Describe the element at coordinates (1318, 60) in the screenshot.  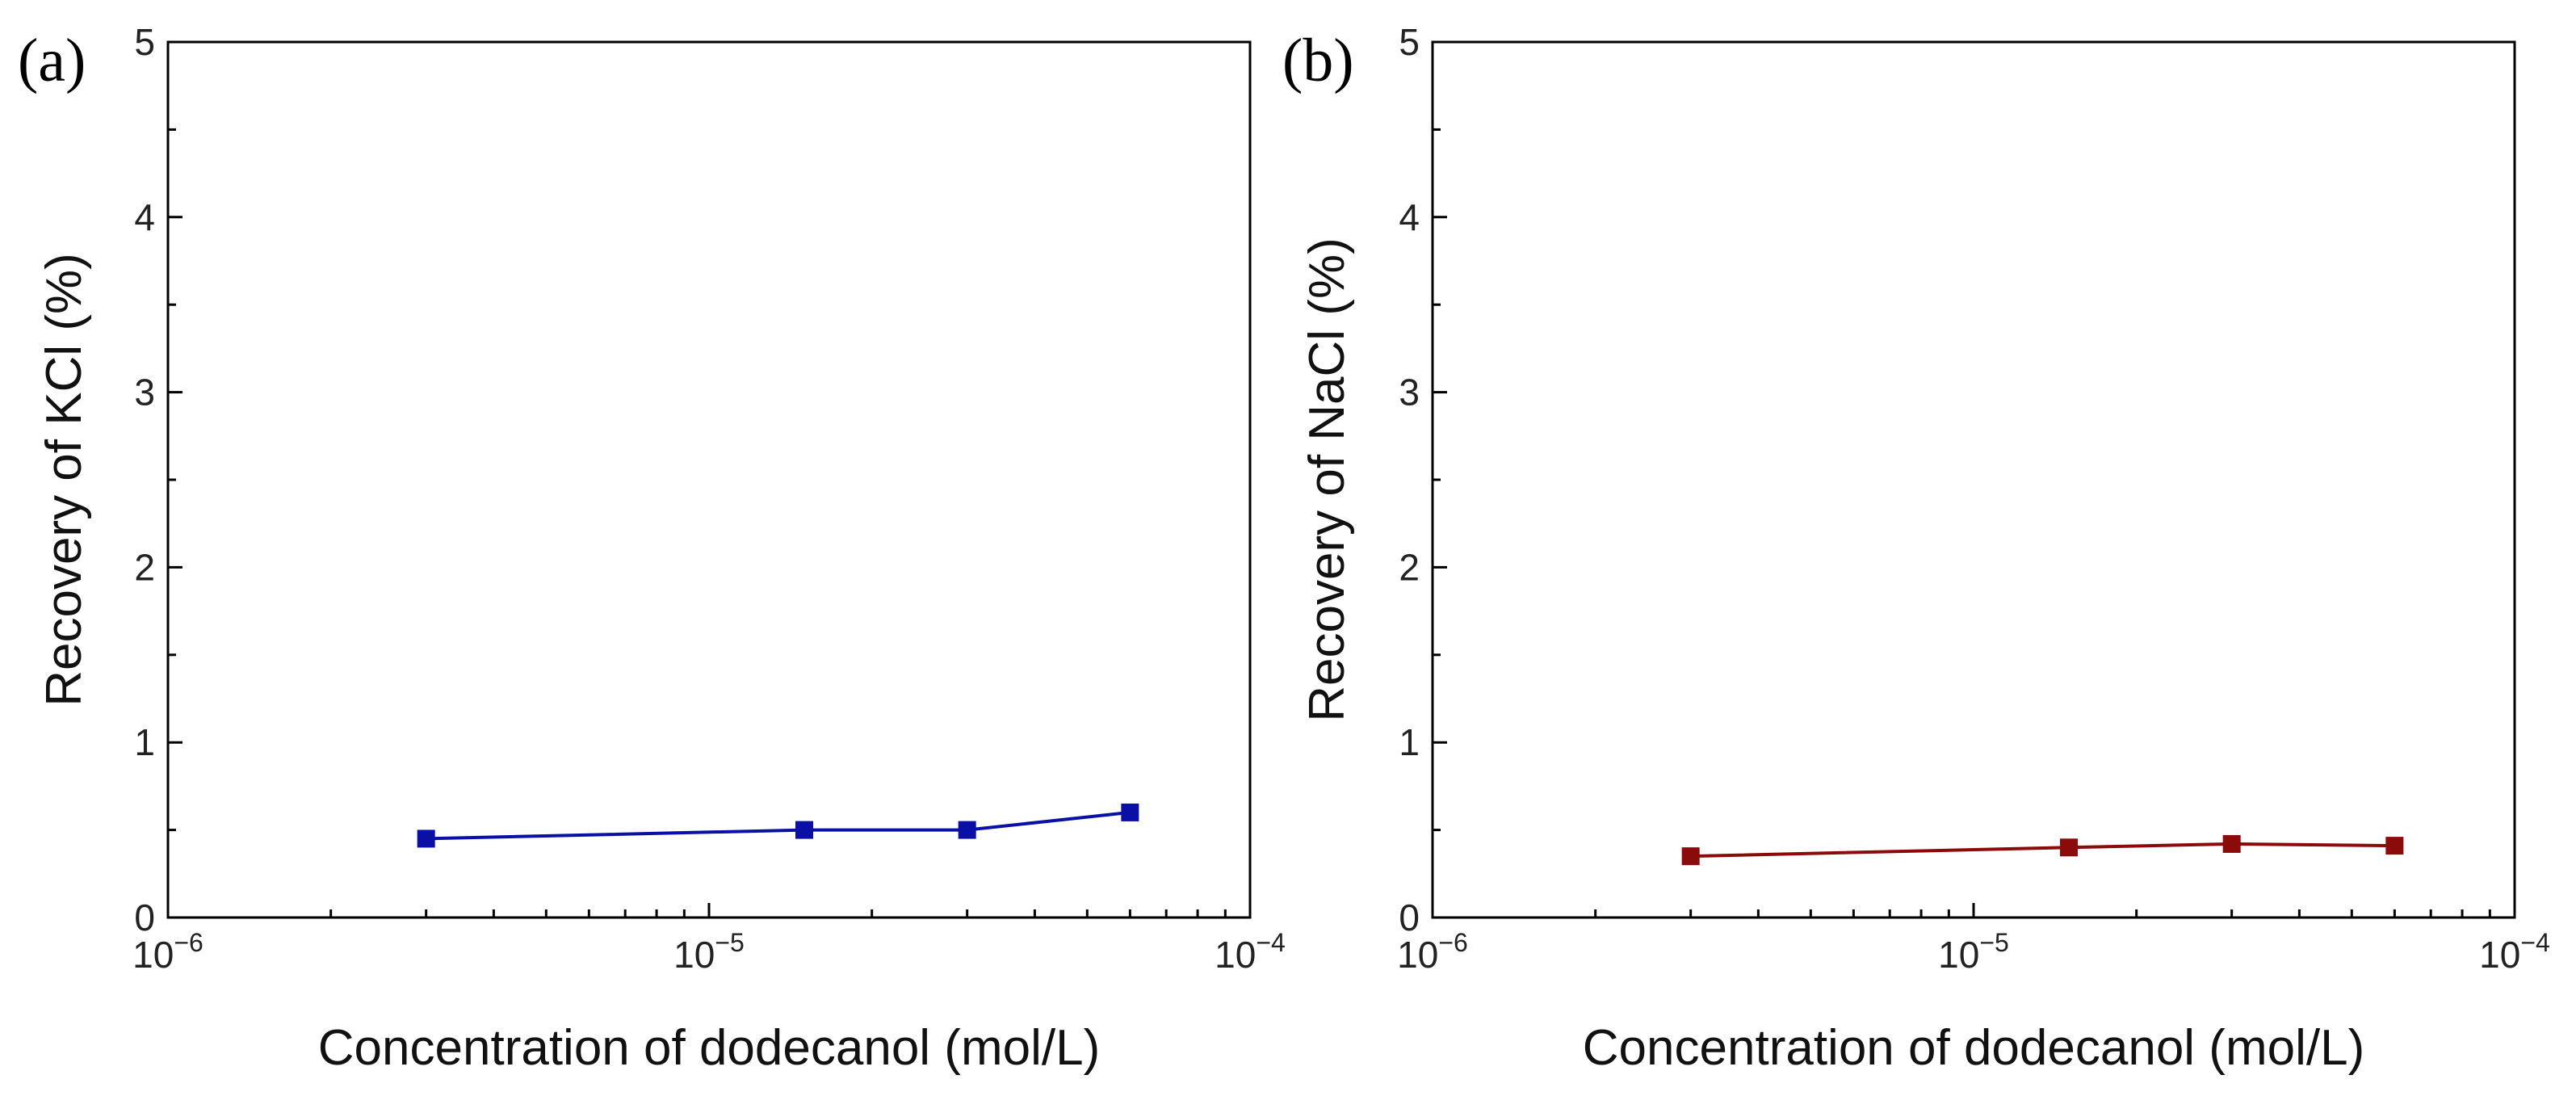
I see `panel-label: (b)` at that location.